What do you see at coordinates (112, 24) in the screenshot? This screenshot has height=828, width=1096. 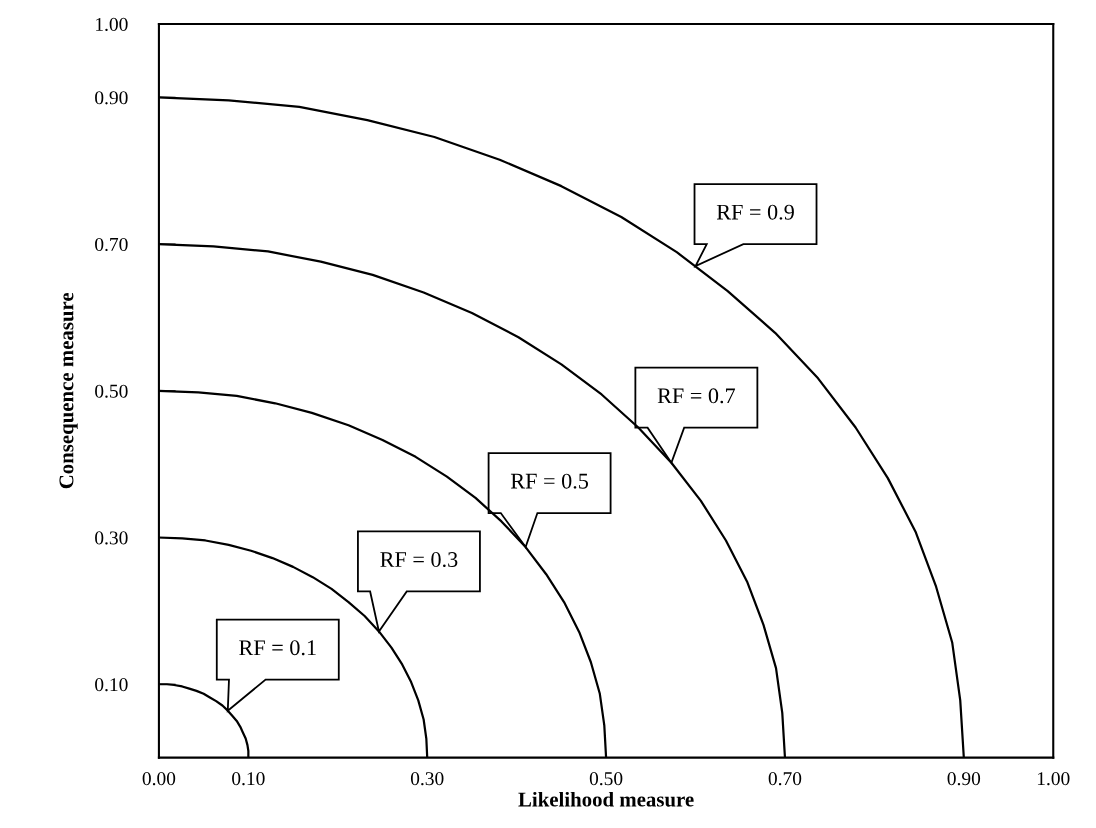 I see `y-tick-label: 1.00` at bounding box center [112, 24].